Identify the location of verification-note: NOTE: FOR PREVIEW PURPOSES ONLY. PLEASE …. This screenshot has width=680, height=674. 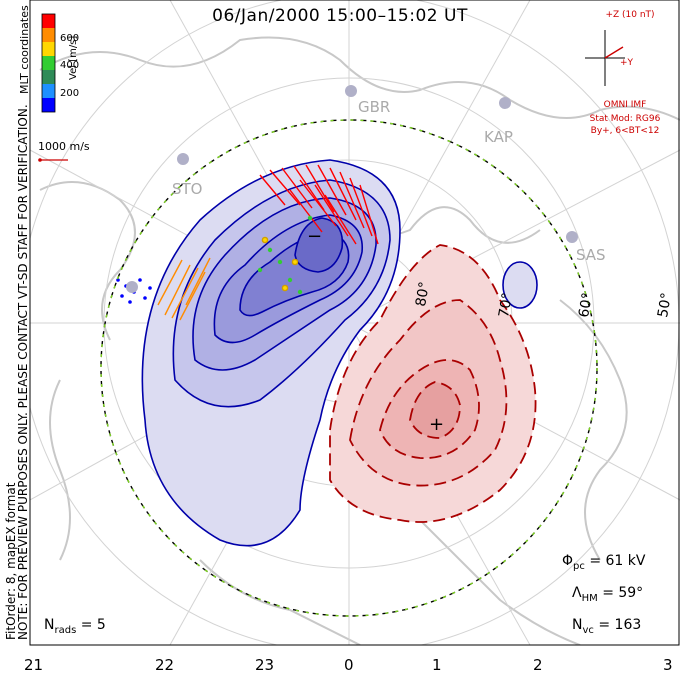
(23, 372).